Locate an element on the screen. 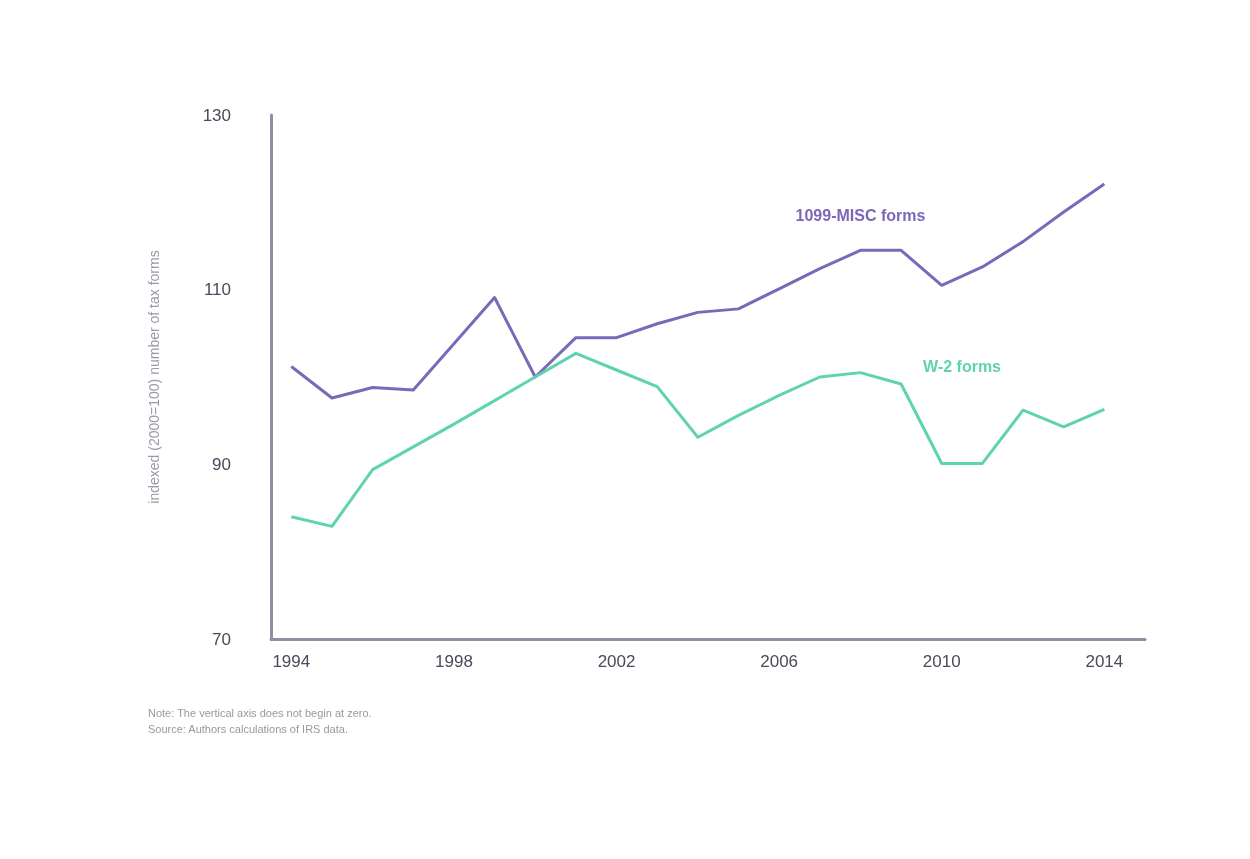  x-tick-label: 2010 is located at coordinates (941, 661).